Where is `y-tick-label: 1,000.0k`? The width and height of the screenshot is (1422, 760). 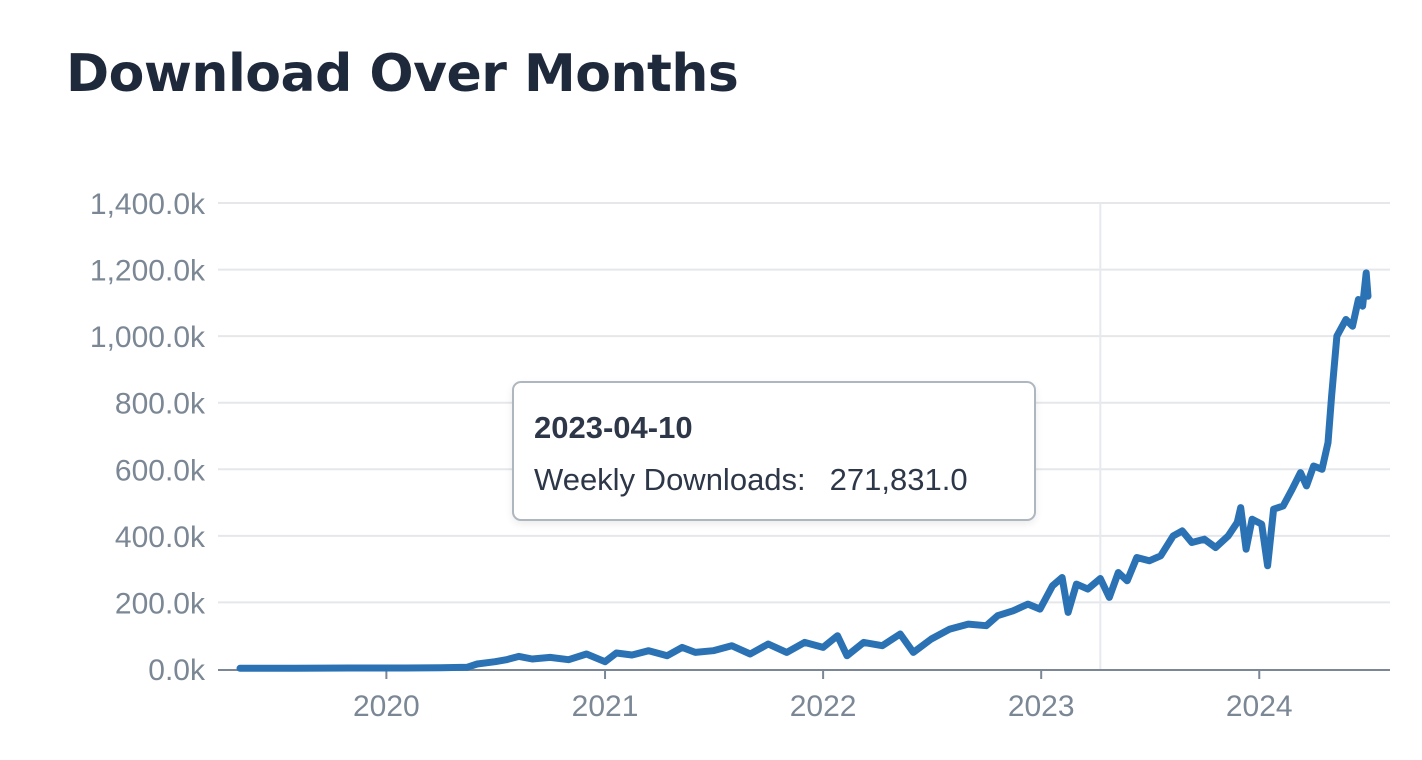 y-tick-label: 1,000.0k is located at coordinates (148, 337).